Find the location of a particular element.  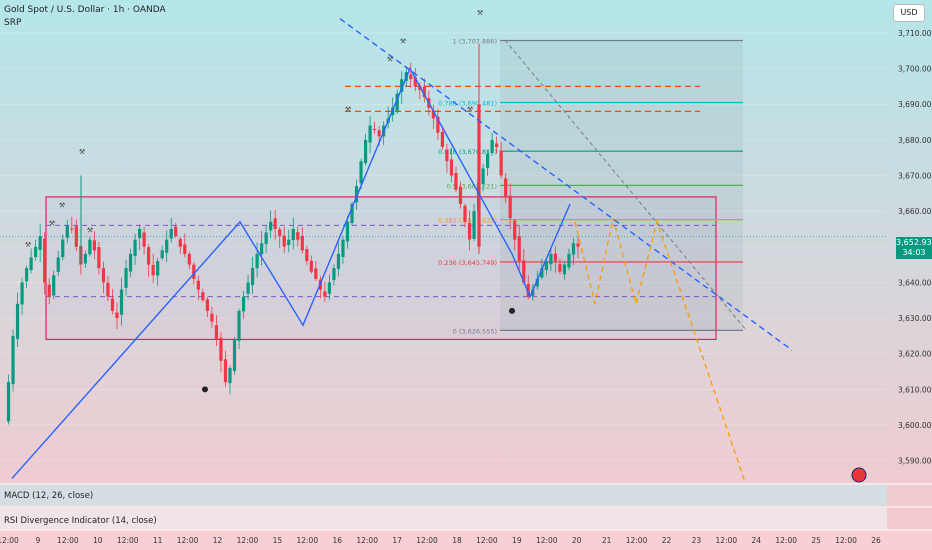

price-tick-label: 3,610.000 is located at coordinates (915, 389).